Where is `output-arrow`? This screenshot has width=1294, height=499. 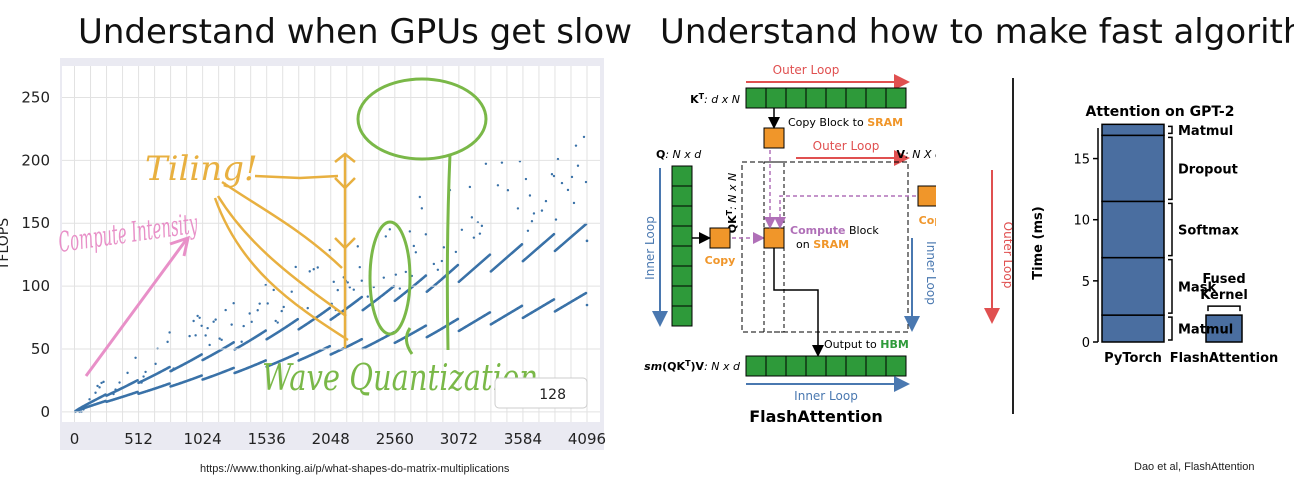
output-arrow is located at coordinates (798, 302).